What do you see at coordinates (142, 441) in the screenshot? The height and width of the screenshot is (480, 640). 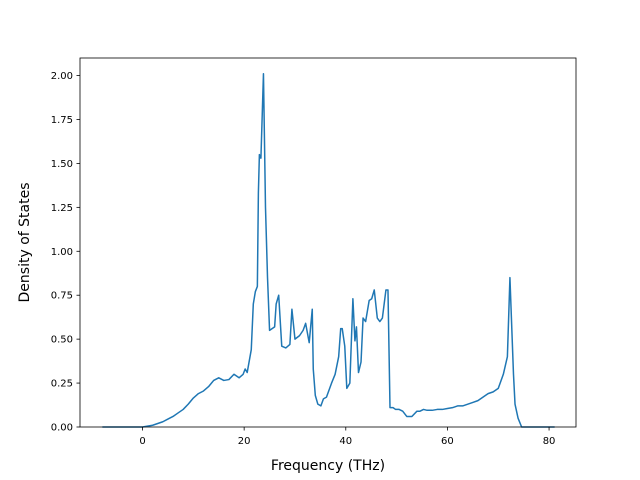 I see `x-tick-label: 0` at bounding box center [142, 441].